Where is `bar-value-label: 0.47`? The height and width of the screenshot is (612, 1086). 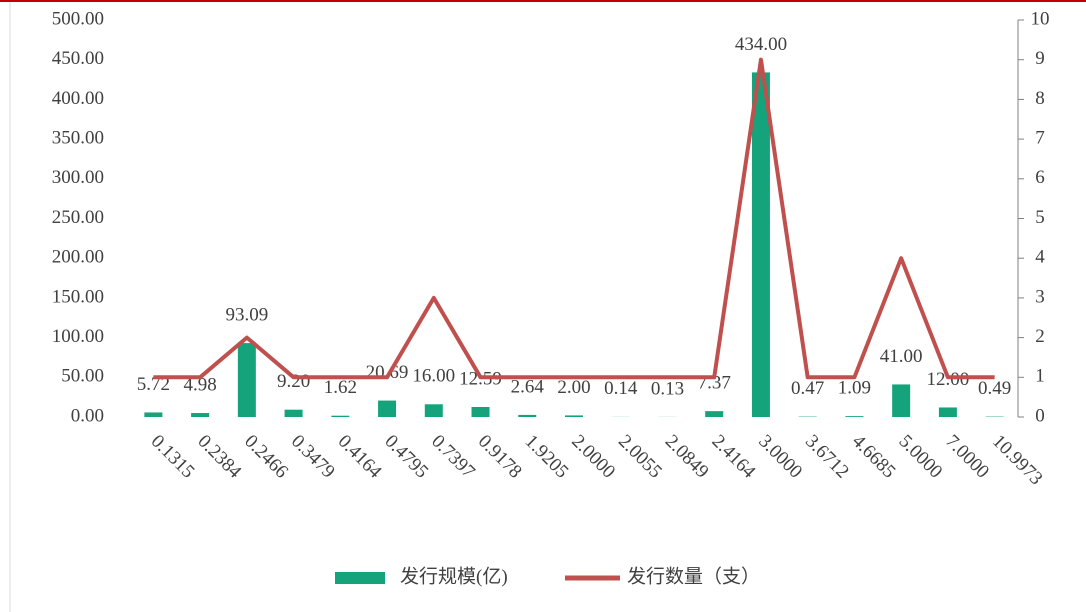
bar-value-label: 0.47 is located at coordinates (807, 388).